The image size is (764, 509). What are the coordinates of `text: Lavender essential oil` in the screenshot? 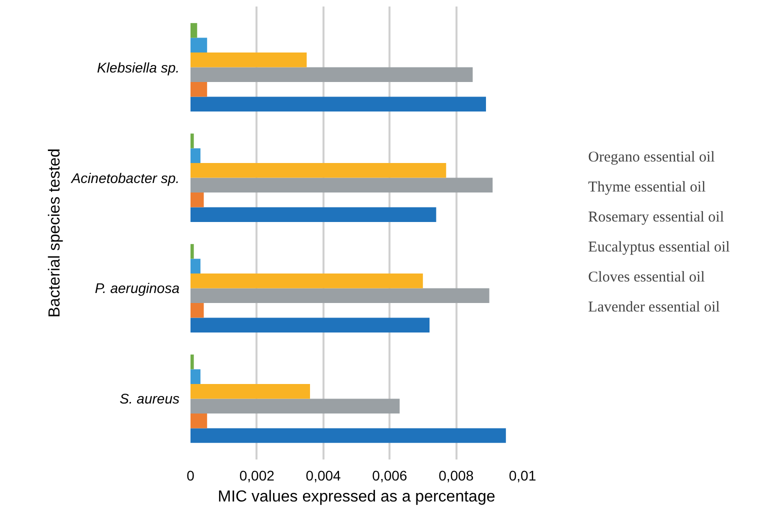 It's located at (654, 307).